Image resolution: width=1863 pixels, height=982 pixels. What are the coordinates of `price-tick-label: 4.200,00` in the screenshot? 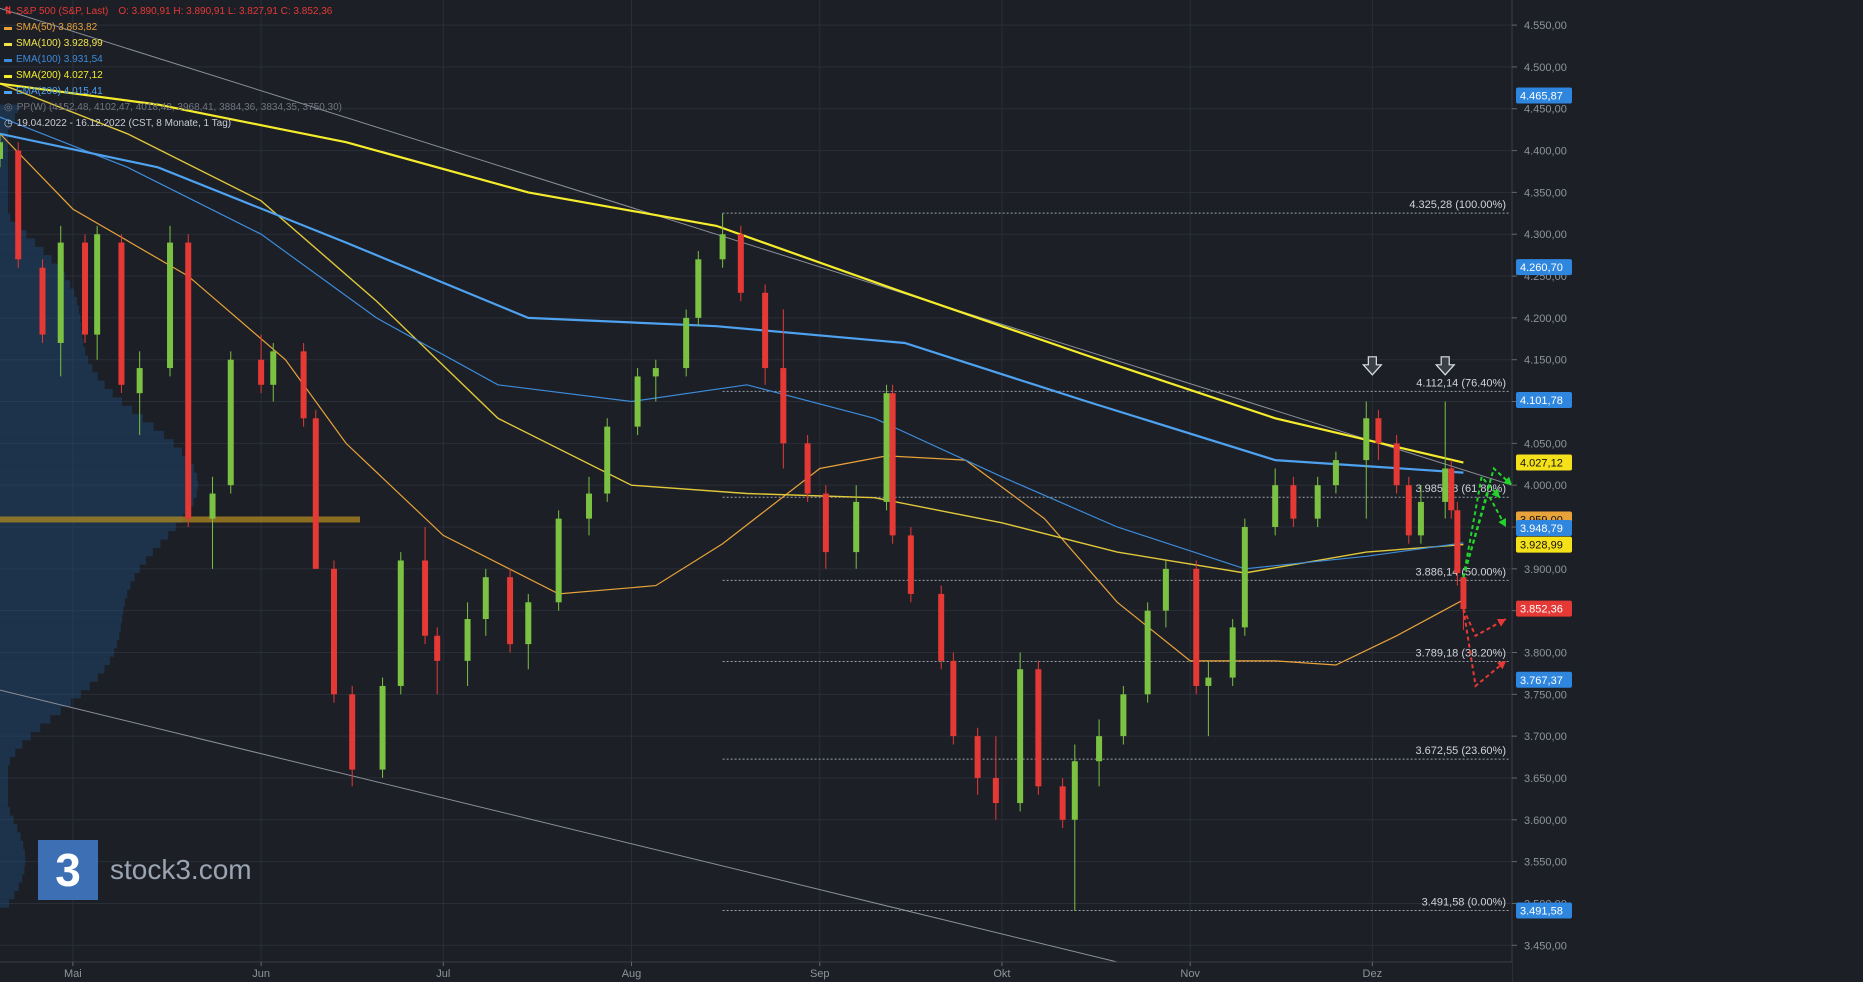 It's located at (1545, 319).